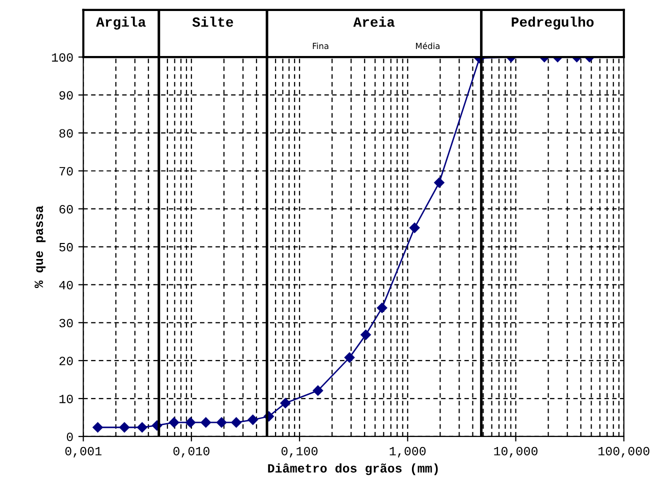 Image resolution: width=656 pixels, height=496 pixels. I want to click on x-tick-label: 0,010, so click(191, 452).